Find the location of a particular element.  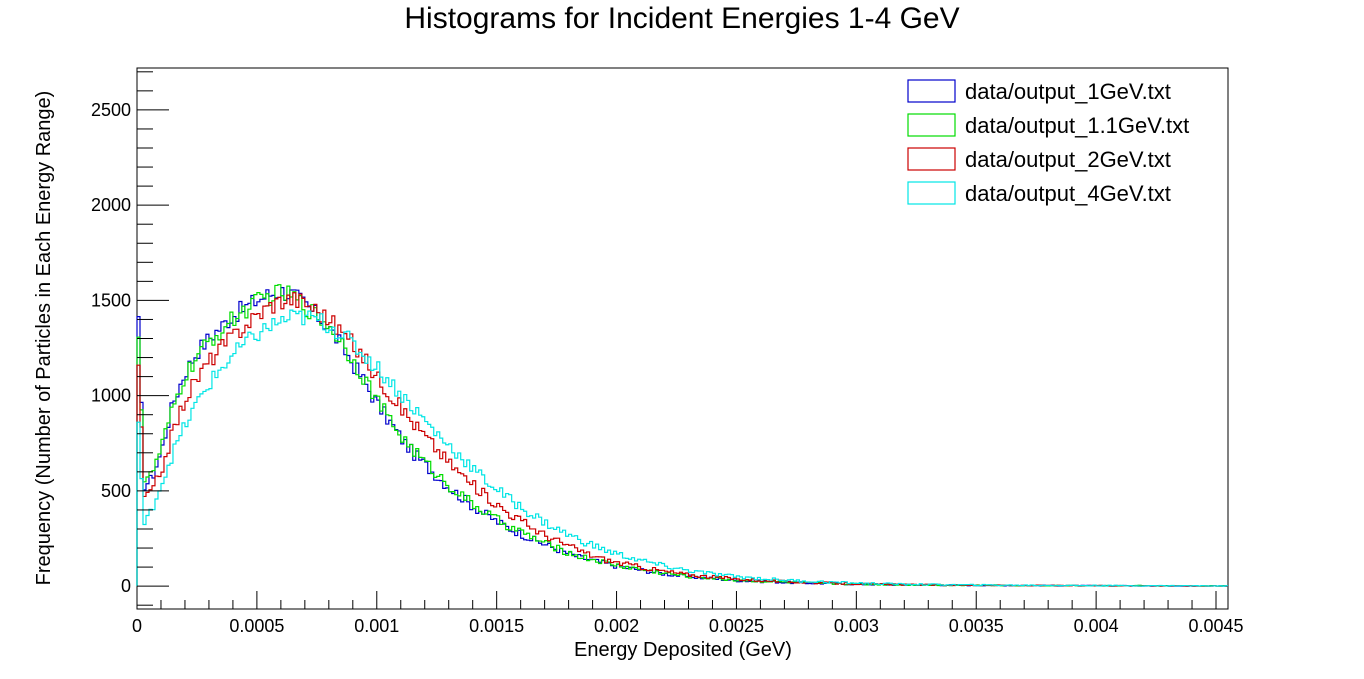

x-tick-label: 0 is located at coordinates (137, 626).